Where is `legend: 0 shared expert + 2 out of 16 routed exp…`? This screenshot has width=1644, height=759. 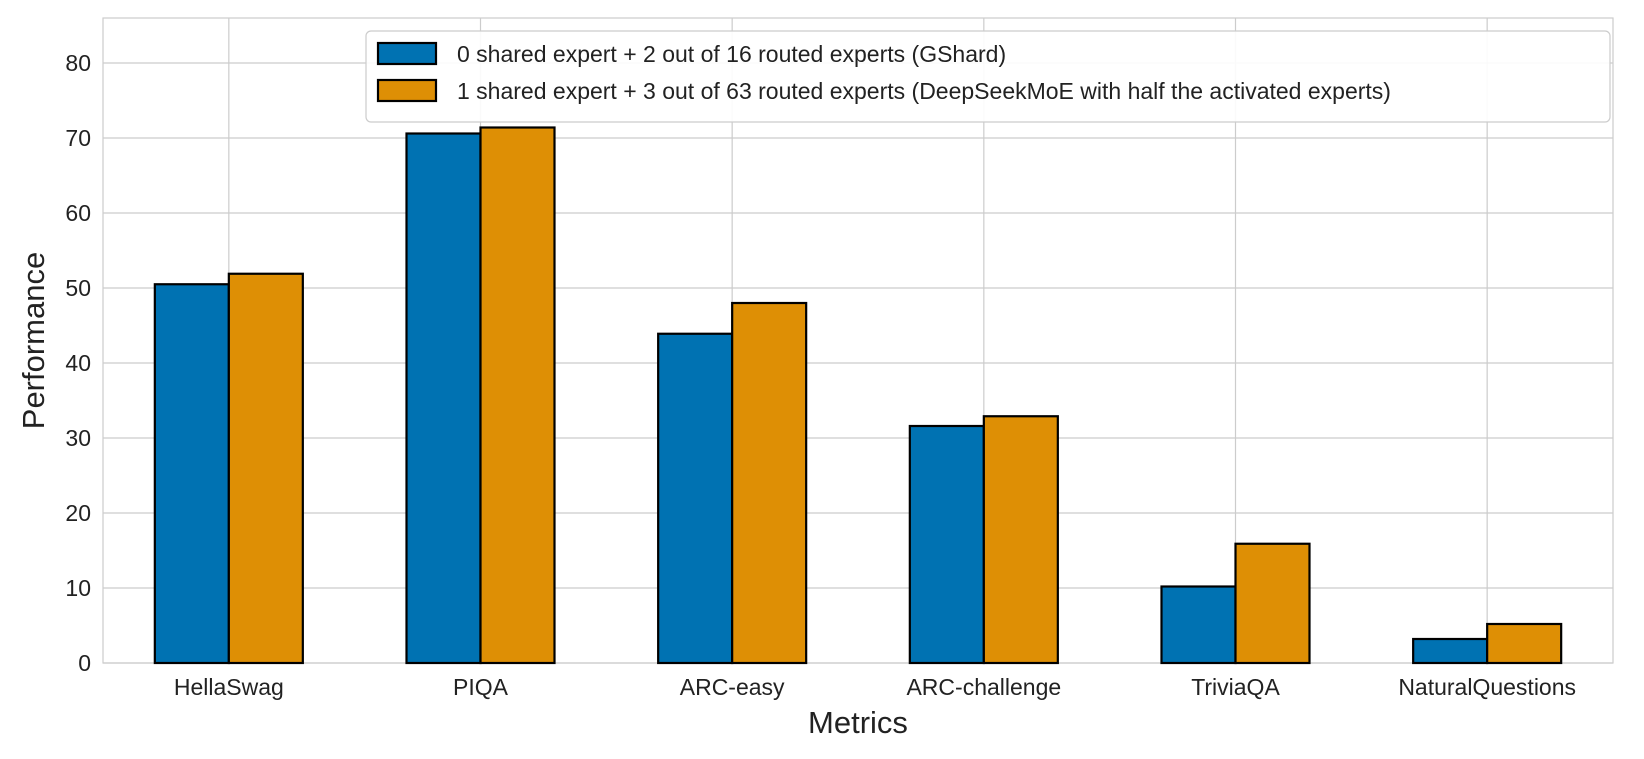
legend: 0 shared expert + 2 out of 16 routed exp… is located at coordinates (988, 76).